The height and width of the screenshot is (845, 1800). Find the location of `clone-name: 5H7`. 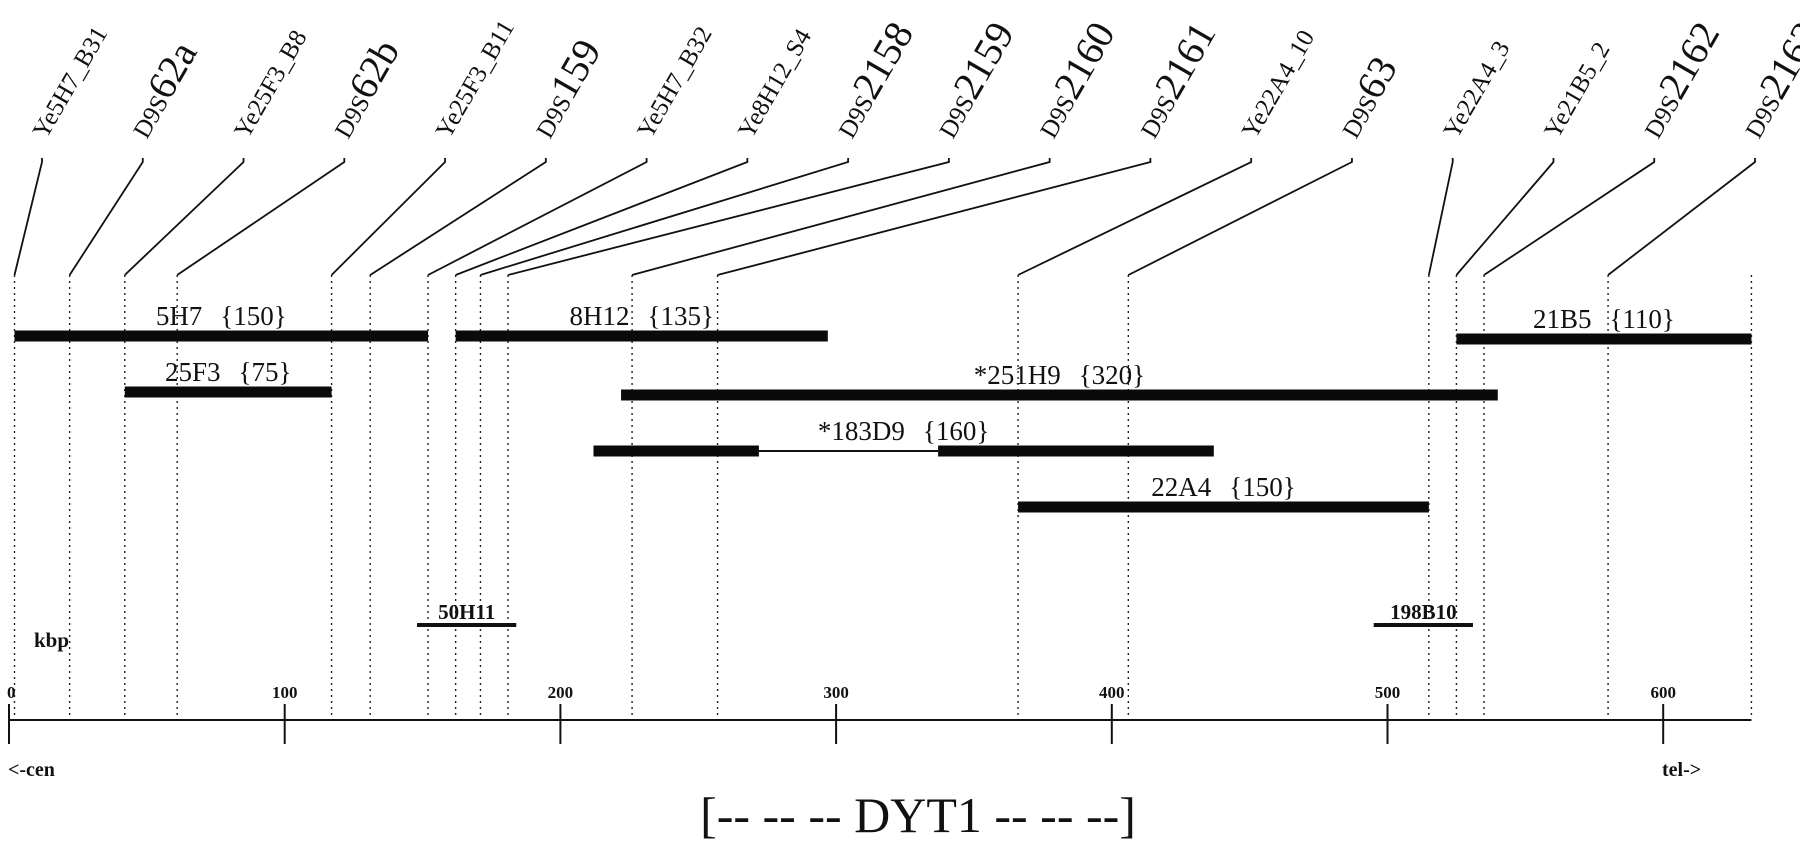

clone-name: 5H7 is located at coordinates (179, 316).